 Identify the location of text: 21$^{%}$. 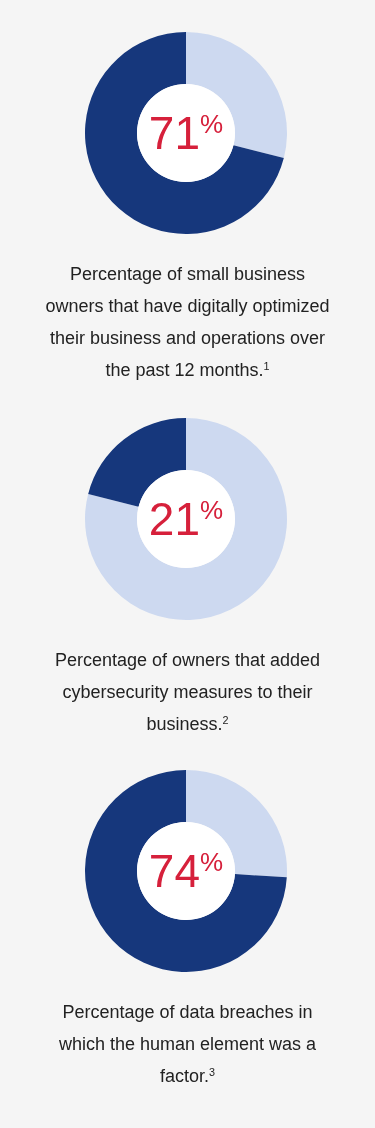
(186, 519).